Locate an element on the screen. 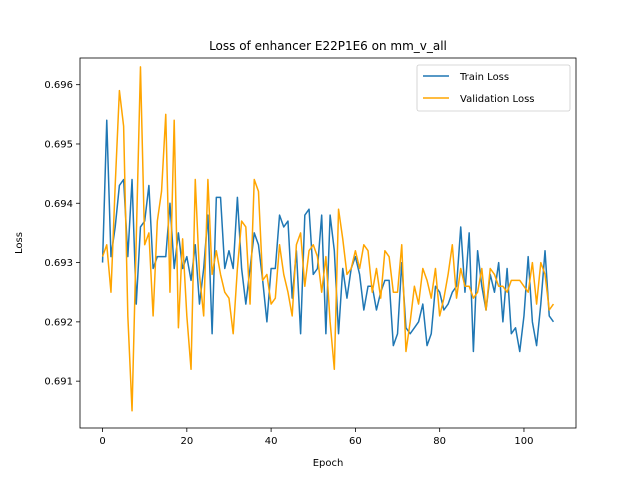 This screenshot has height=480, width=640. y-tick-label: 0.695 is located at coordinates (58, 144).